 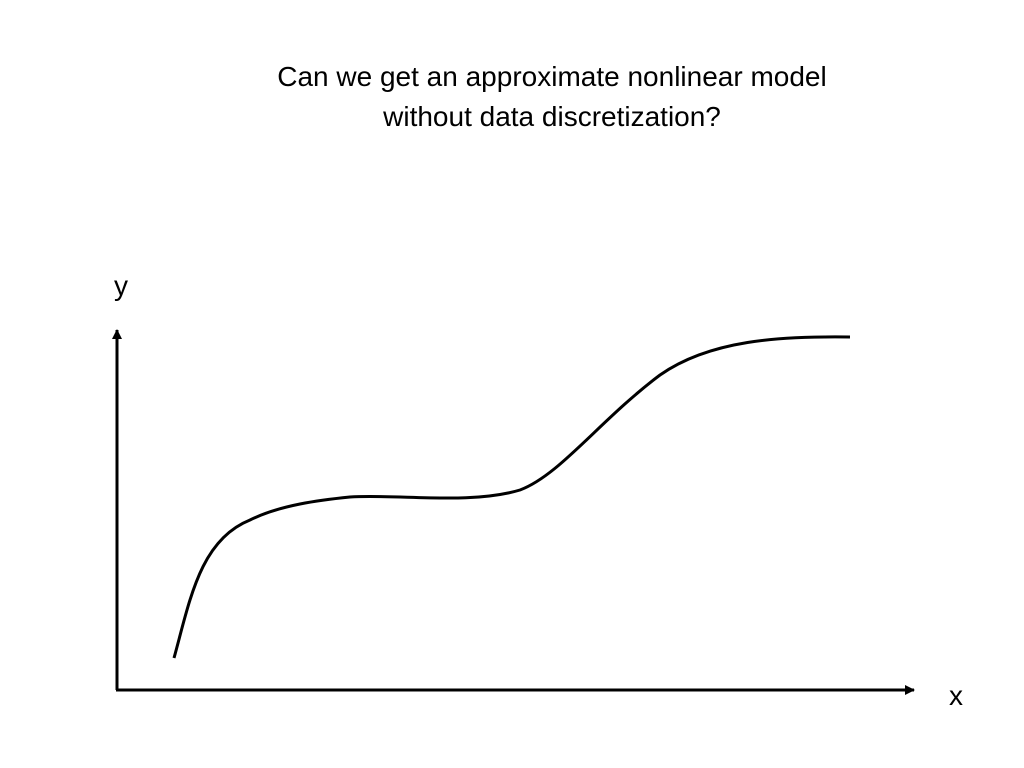 I want to click on title-line: without data discretization?, so click(x=551, y=116).